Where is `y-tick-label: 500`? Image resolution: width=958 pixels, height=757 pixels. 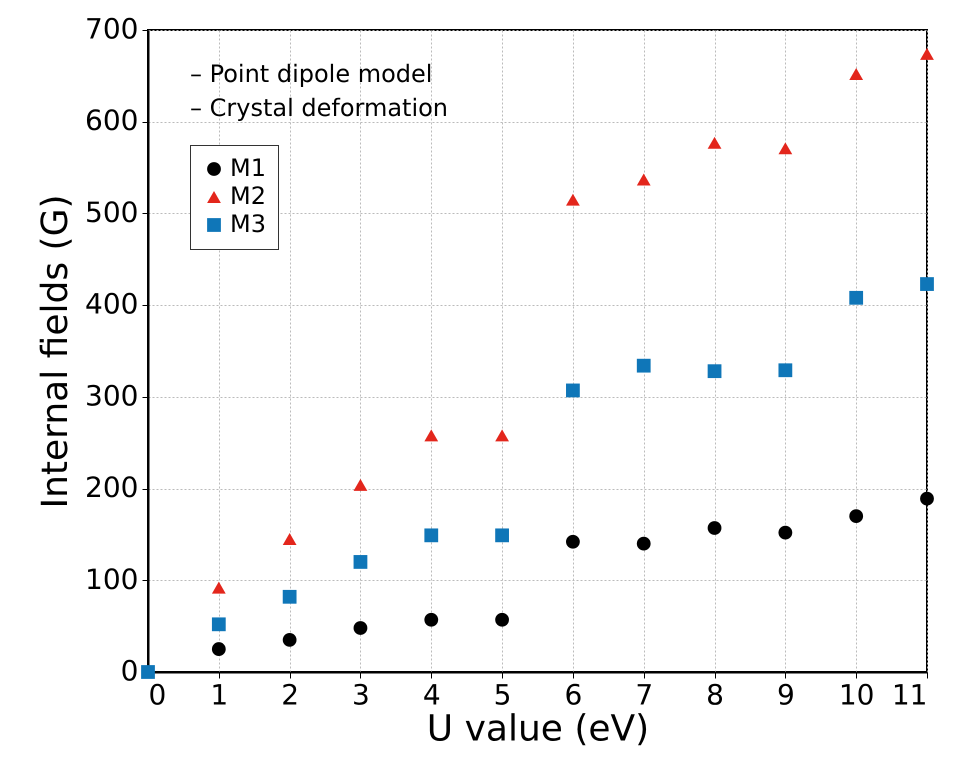 y-tick-label: 500 is located at coordinates (111, 212).